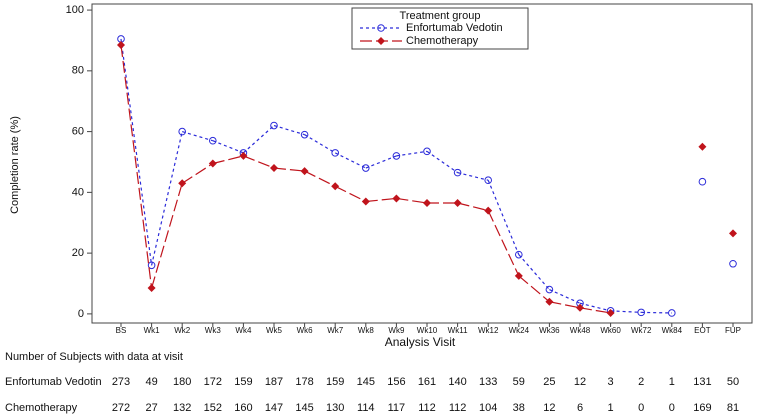 This screenshot has width=765, height=419. What do you see at coordinates (182, 408) in the screenshot?
I see `table-cell: 132` at bounding box center [182, 408].